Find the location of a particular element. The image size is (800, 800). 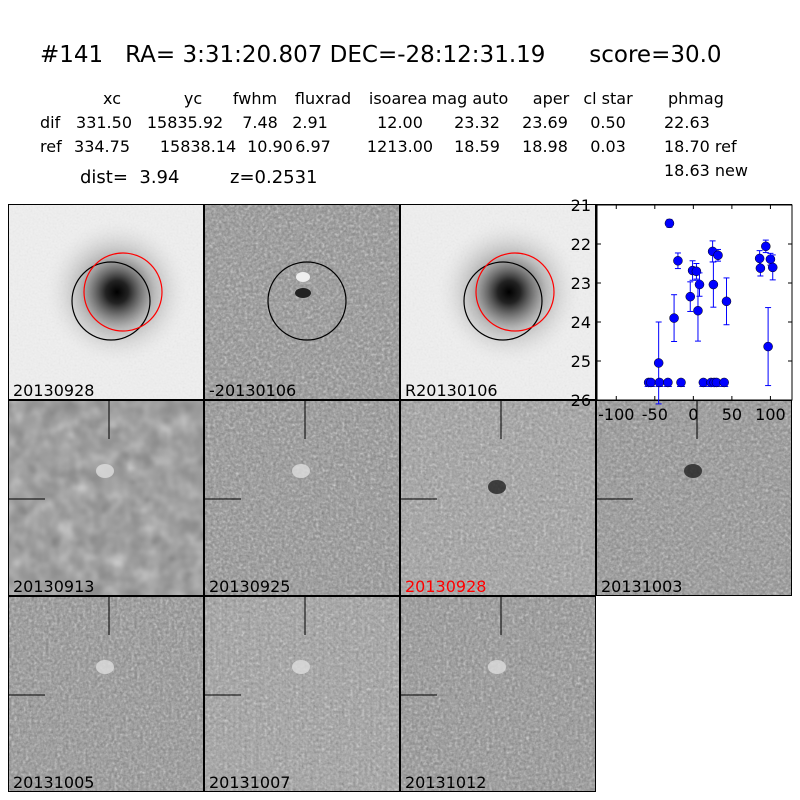

image-stamp-ref: 20130928 is located at coordinates (106, 302).